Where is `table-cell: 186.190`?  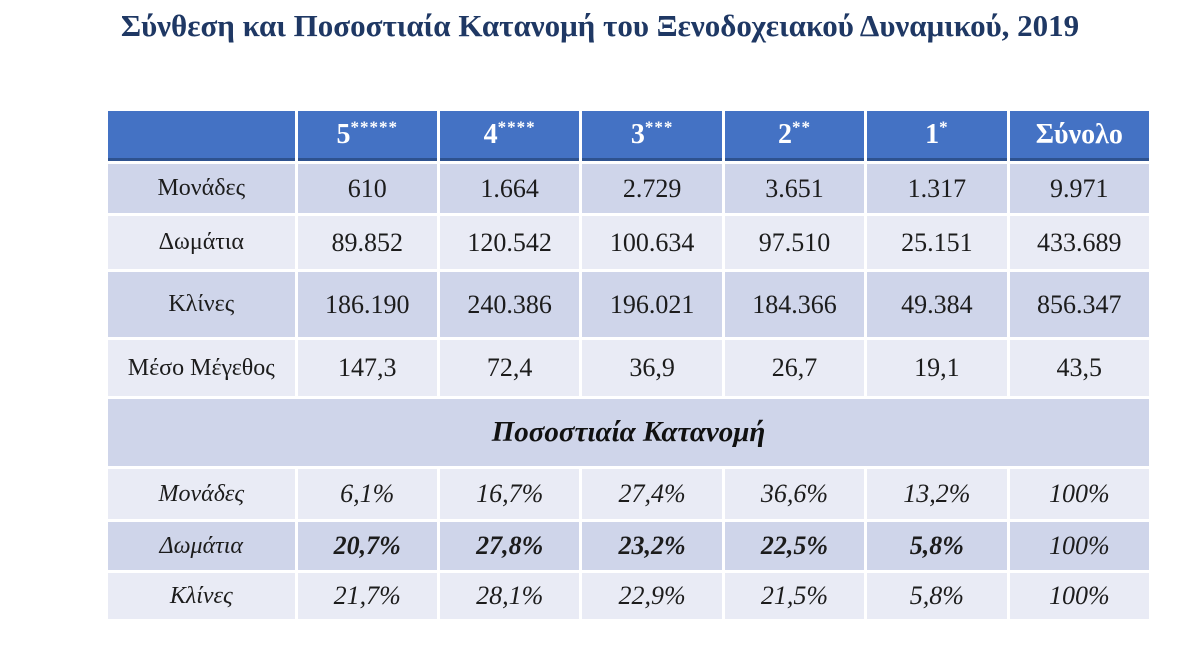 table-cell: 186.190 is located at coordinates (367, 304).